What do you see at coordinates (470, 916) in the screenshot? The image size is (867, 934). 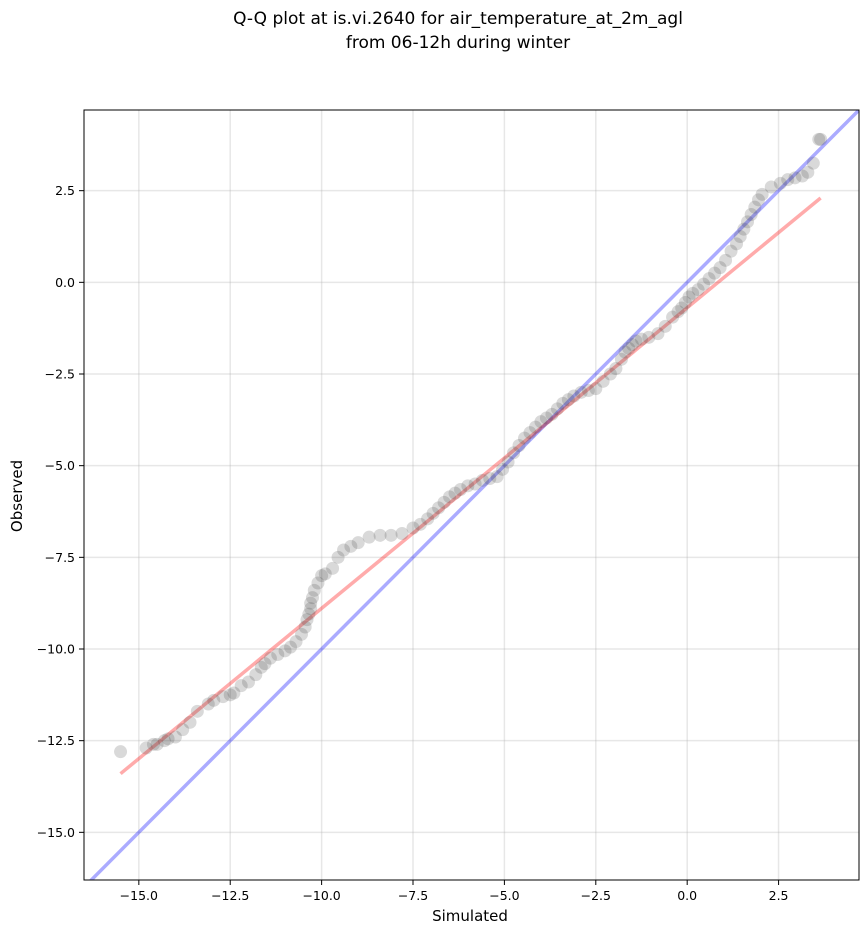 I see `x-axis-label: Simulated` at bounding box center [470, 916].